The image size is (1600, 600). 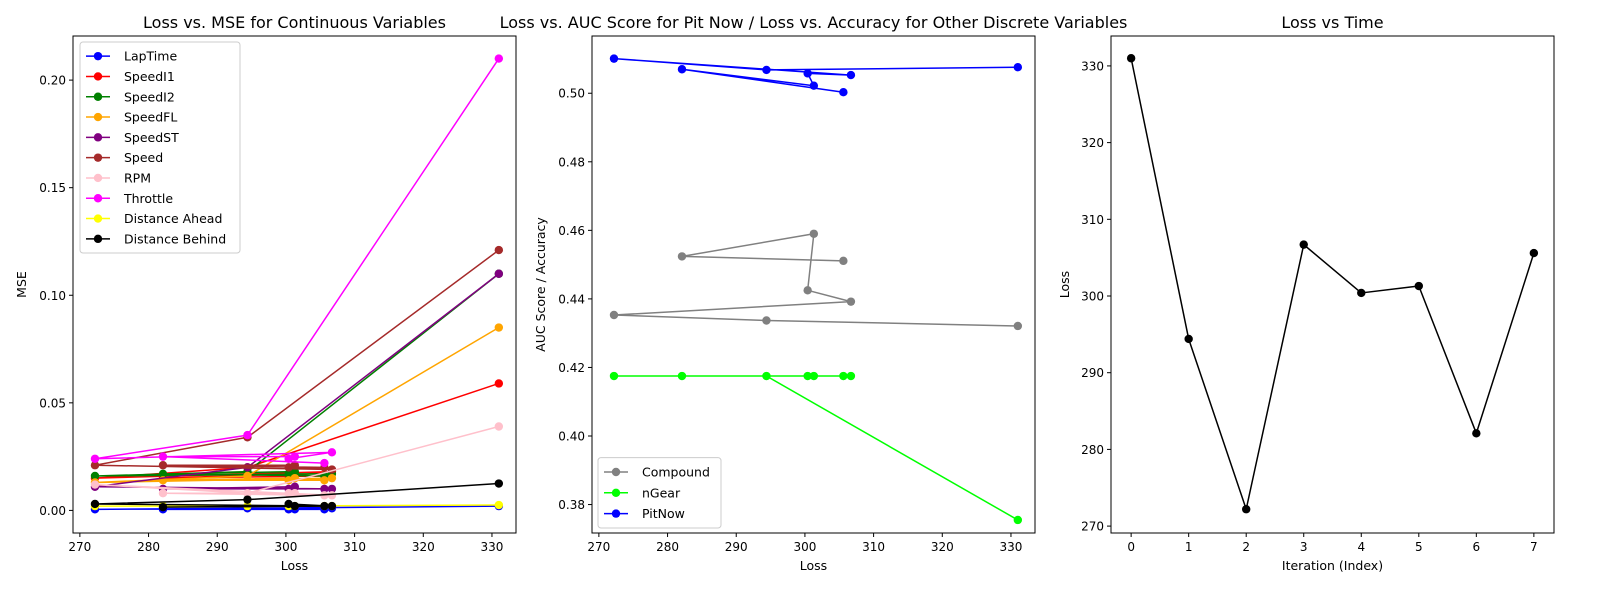 What do you see at coordinates (52, 403) in the screenshot?
I see `y-tick-label: 0.05` at bounding box center [52, 403].